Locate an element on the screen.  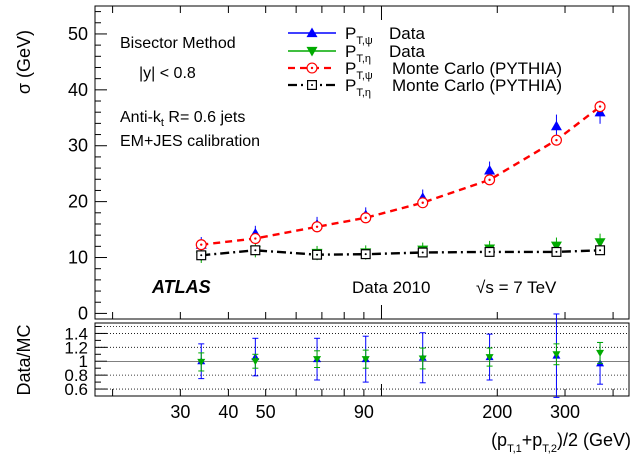
legend-item: PT,η Data is located at coordinates (356, 53).